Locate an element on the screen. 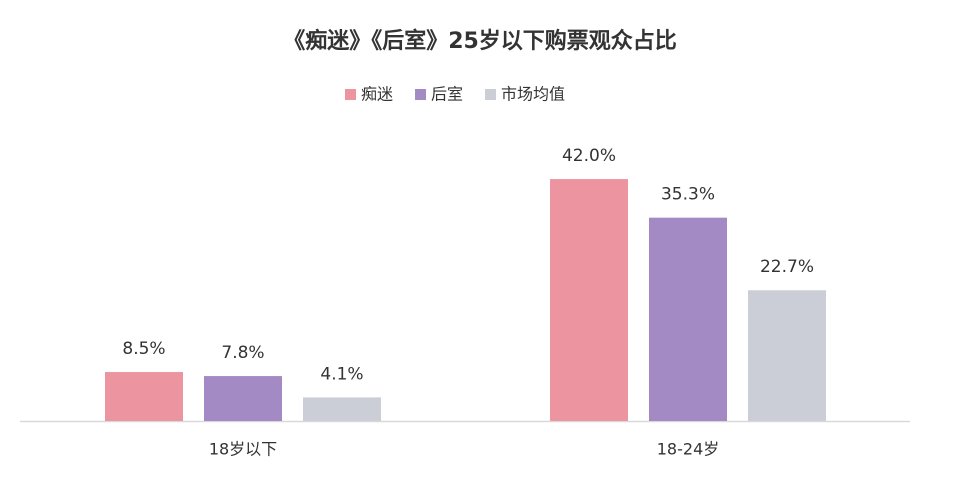  data-label: 35.3% is located at coordinates (688, 195).